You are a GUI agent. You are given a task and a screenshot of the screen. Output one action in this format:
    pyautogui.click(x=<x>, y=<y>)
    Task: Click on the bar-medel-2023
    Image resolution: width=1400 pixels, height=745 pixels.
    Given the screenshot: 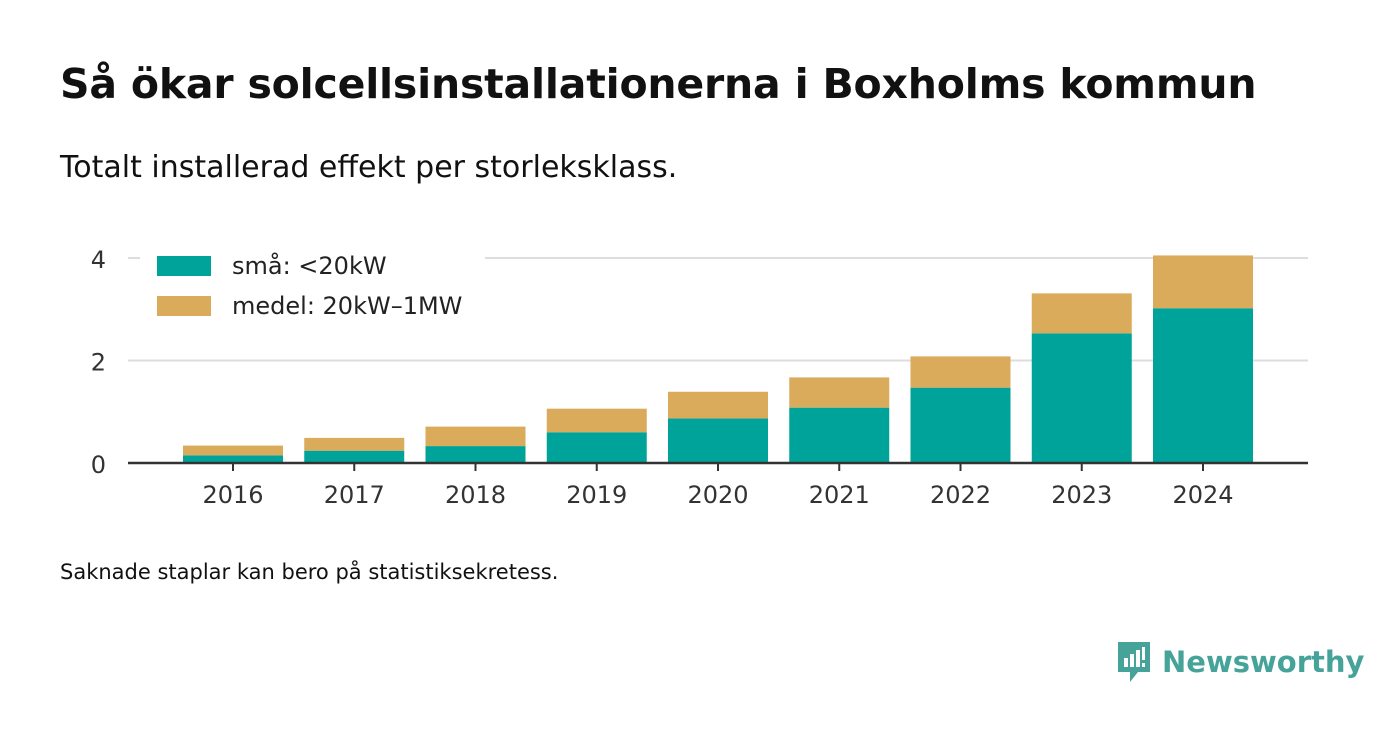 What is the action you would take?
    pyautogui.click(x=1081, y=313)
    